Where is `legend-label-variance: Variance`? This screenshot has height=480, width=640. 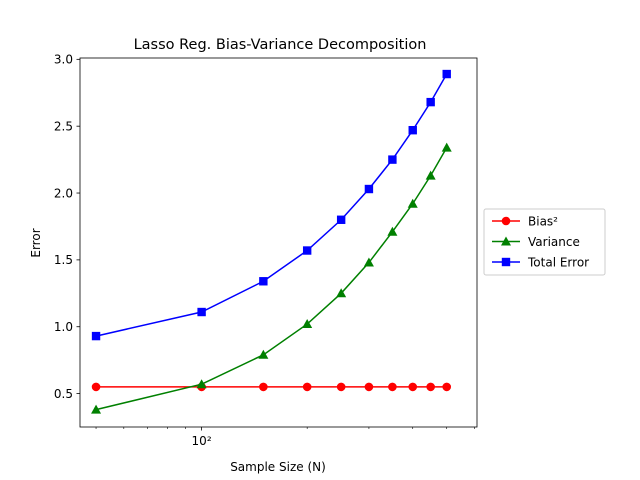 legend-label-variance: Variance is located at coordinates (554, 242).